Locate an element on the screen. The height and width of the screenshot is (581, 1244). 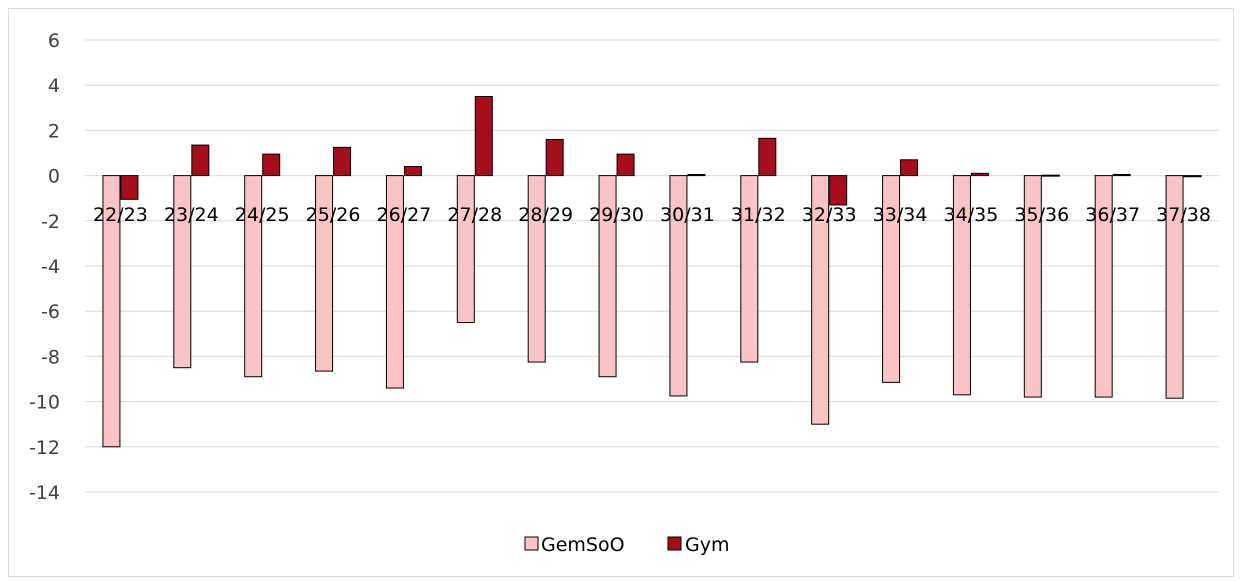
x-tick-label: 25/26 is located at coordinates (333, 215).